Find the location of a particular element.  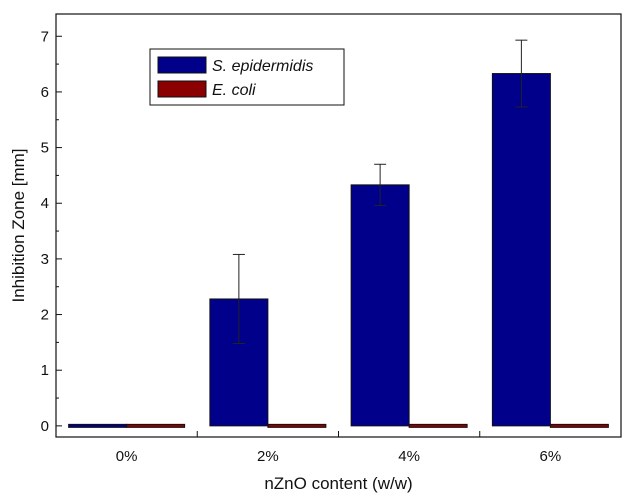

y-tick-label-0: 0 is located at coordinates (45, 426).